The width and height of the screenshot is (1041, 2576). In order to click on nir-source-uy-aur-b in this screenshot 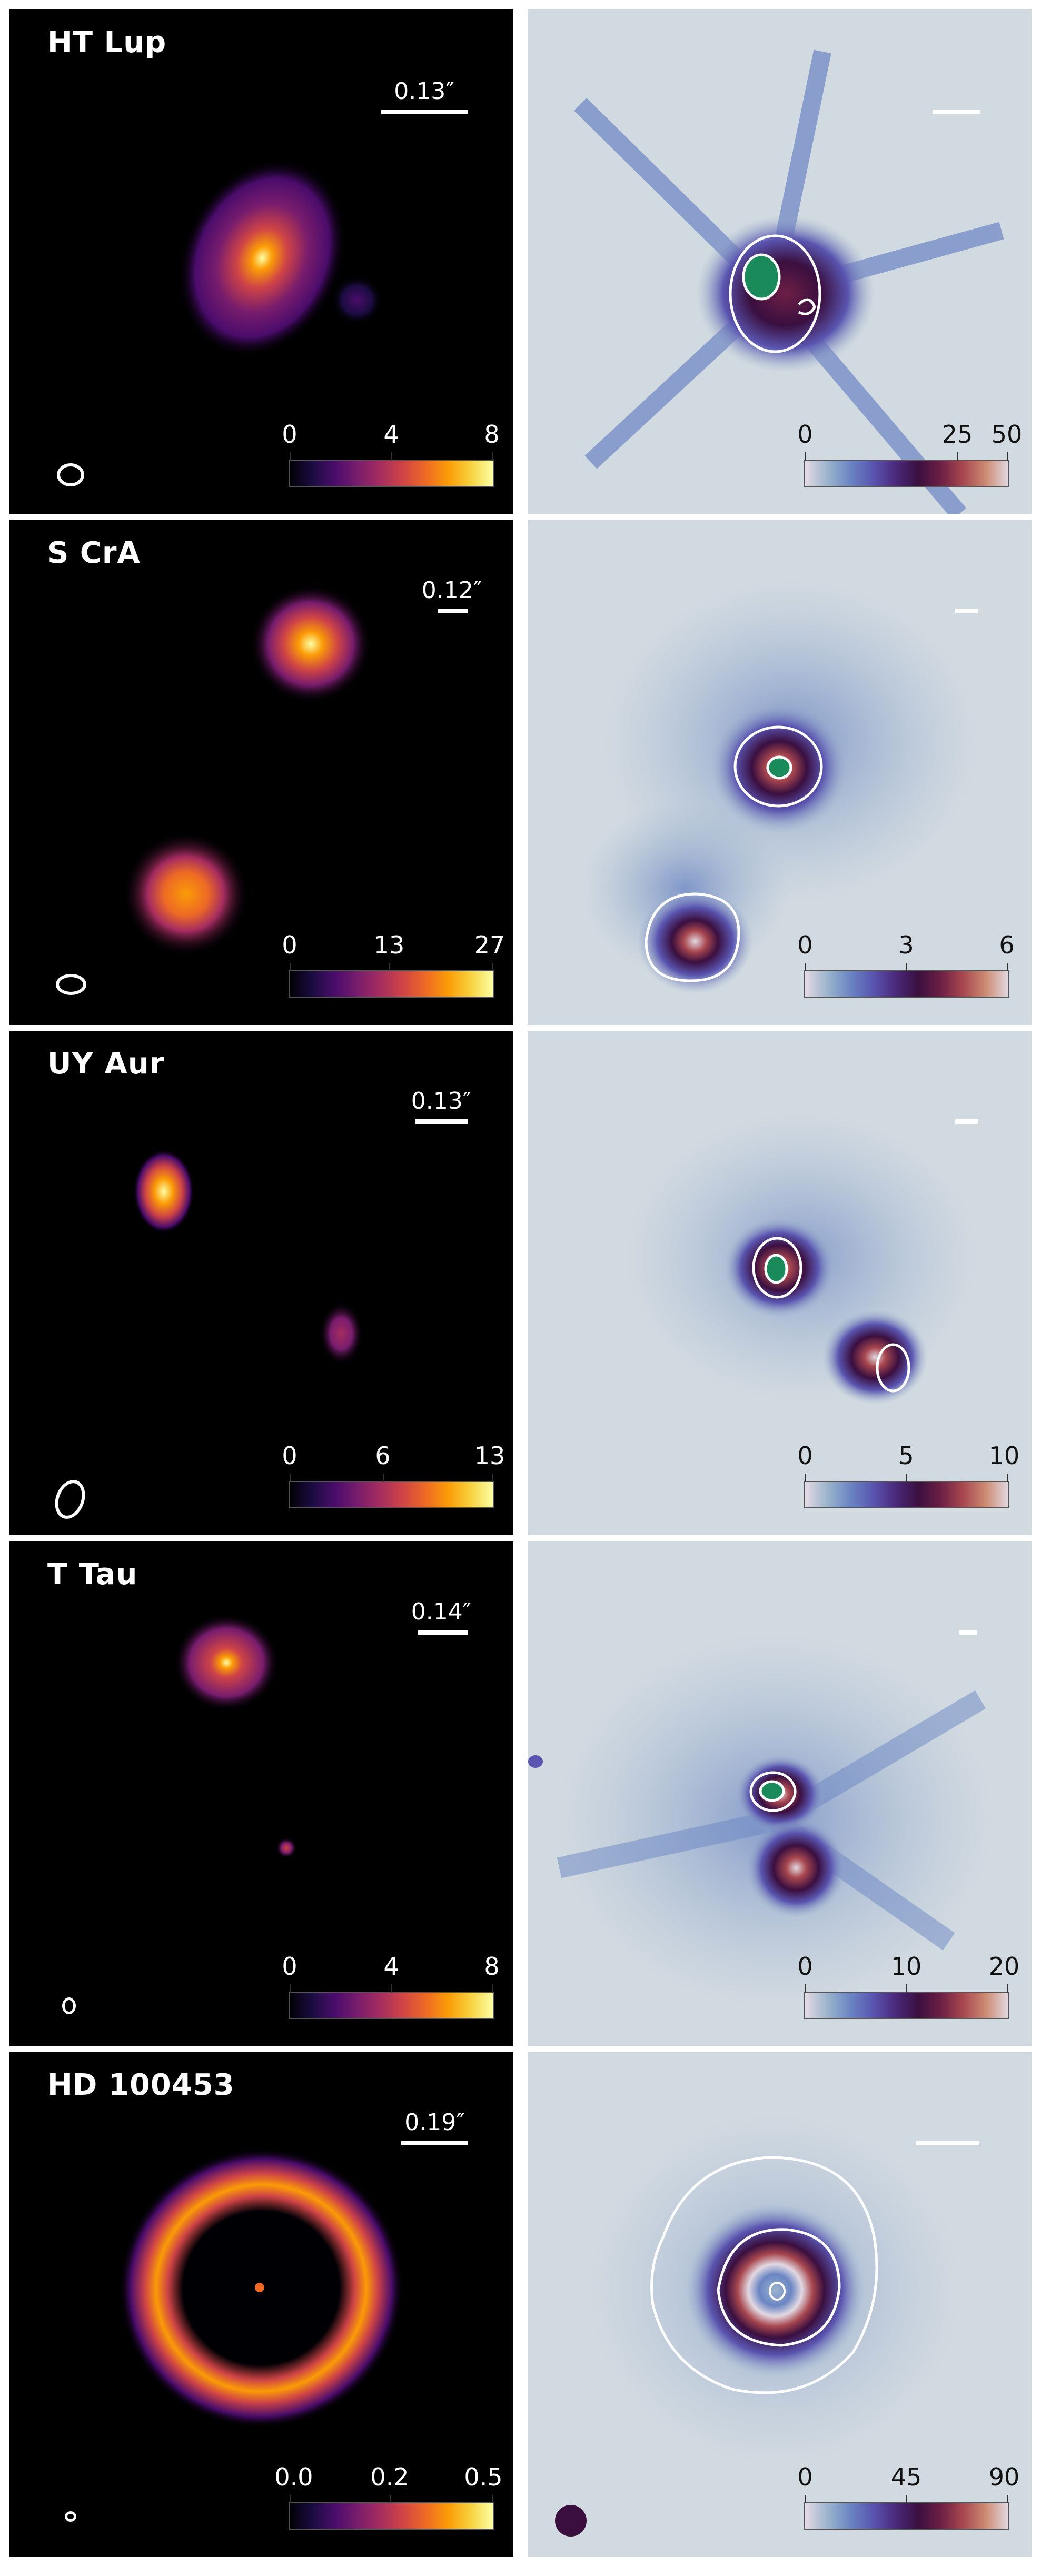, I will do `click(875, 1357)`.